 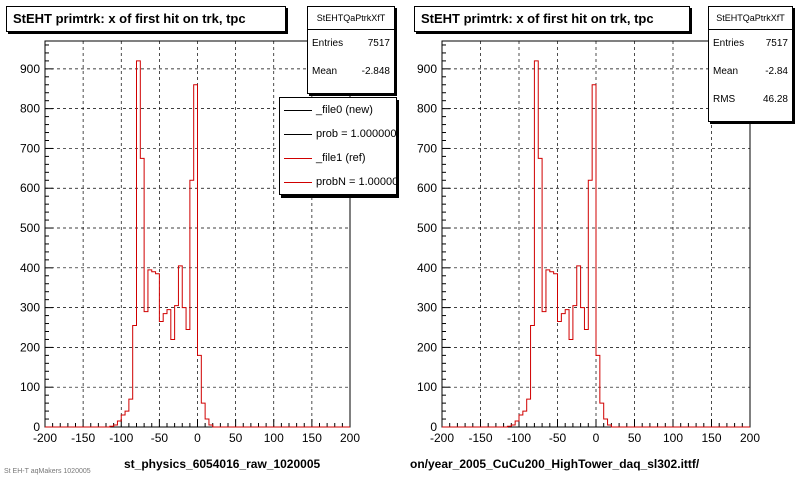 I want to click on legend-label: _file0 (new), so click(x=344, y=110).